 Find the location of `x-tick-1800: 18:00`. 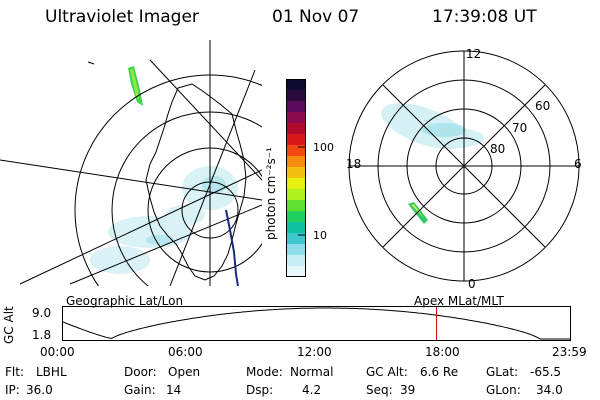

x-tick-1800: 18:00 is located at coordinates (442, 352).